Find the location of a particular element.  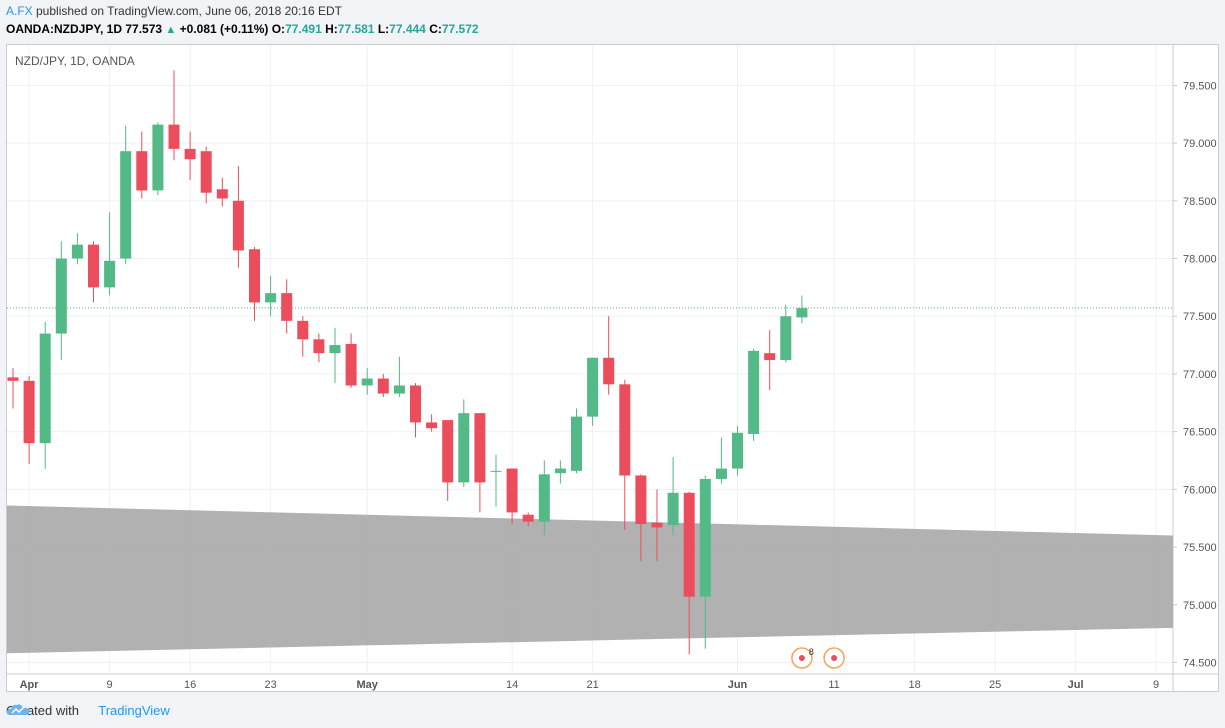

x-tick-label: Apr is located at coordinates (30, 685).